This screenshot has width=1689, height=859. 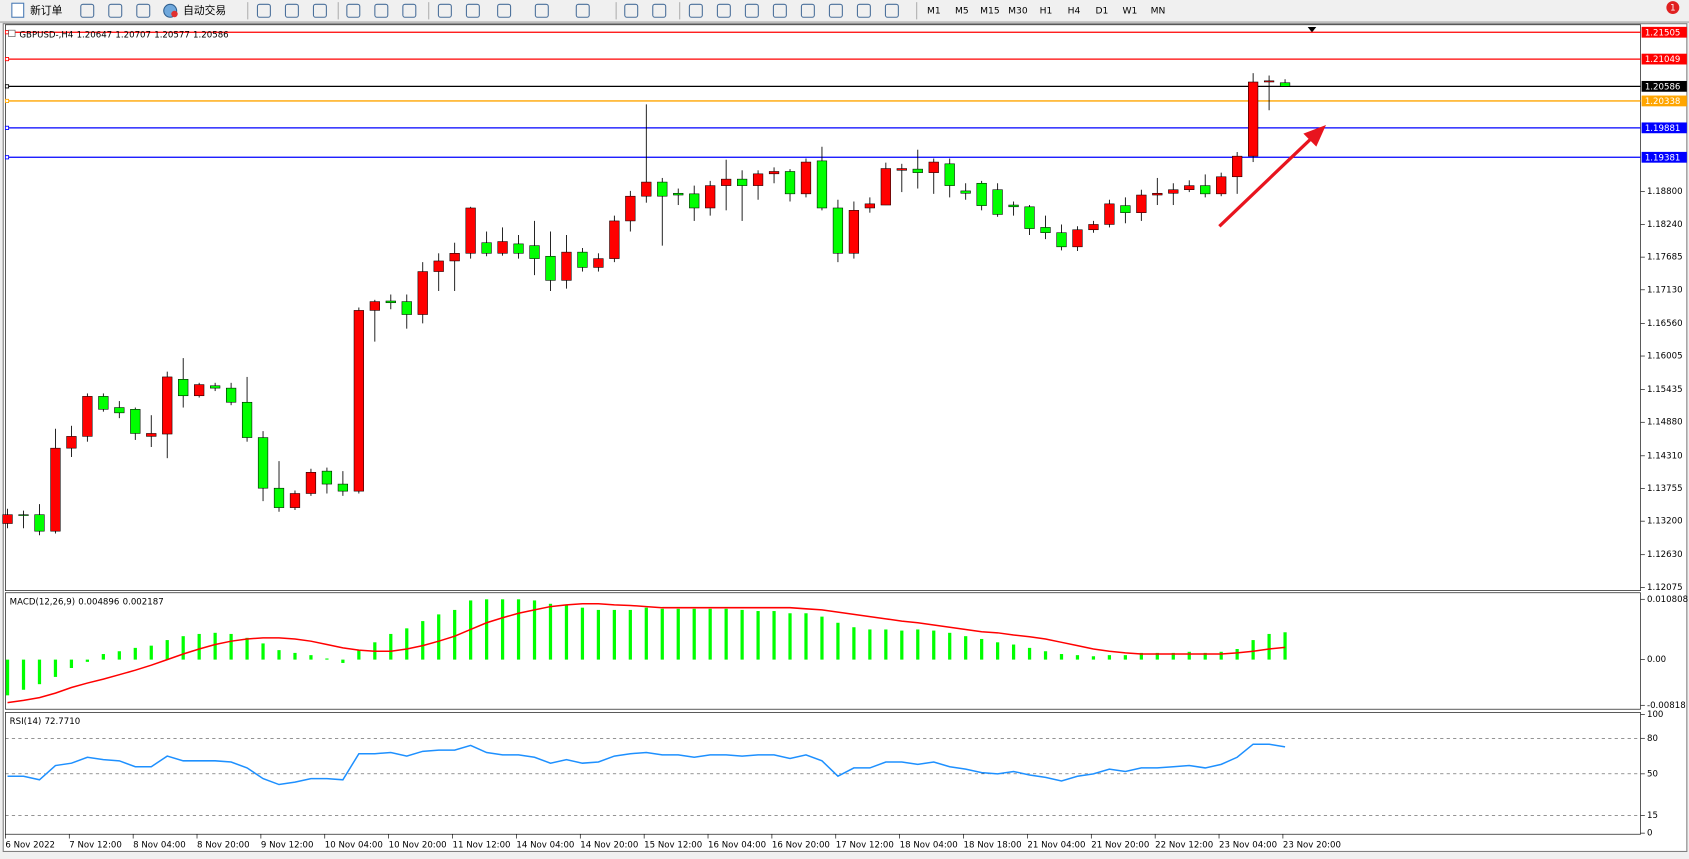 I want to click on y-tick-label: 50, so click(x=1652, y=774).